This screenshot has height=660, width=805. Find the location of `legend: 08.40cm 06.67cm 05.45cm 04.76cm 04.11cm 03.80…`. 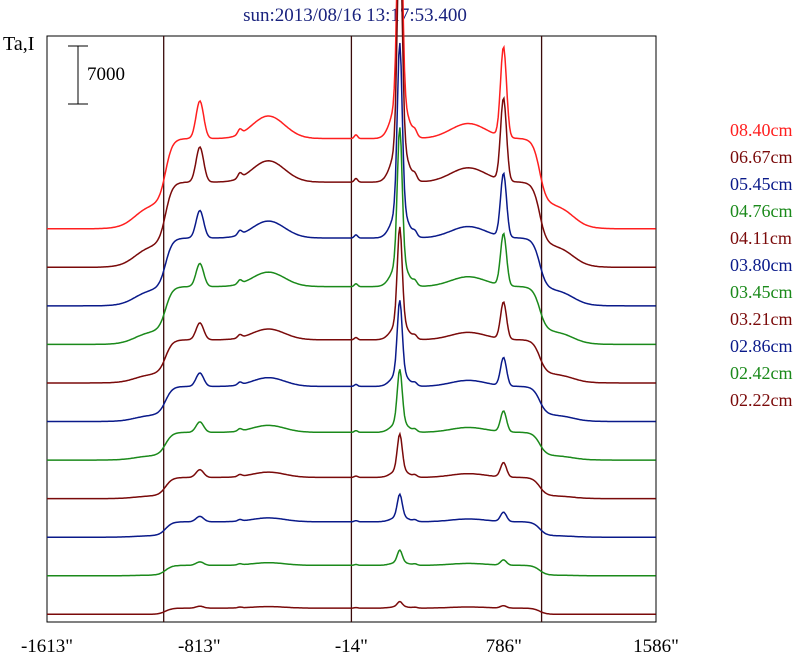

legend: 08.40cm 06.67cm 05.45cm 04.76cm 04.11cm 03.80… is located at coordinates (761, 265).